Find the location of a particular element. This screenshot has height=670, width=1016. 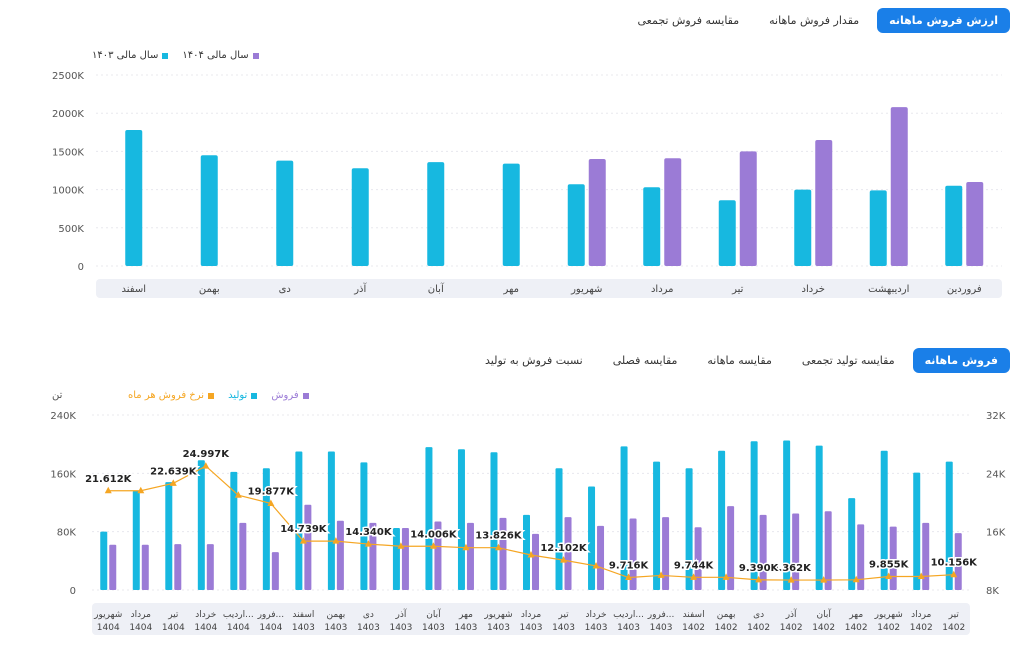

tab-cumulative-production: مقایسه تولید تجمعی is located at coordinates (848, 360).